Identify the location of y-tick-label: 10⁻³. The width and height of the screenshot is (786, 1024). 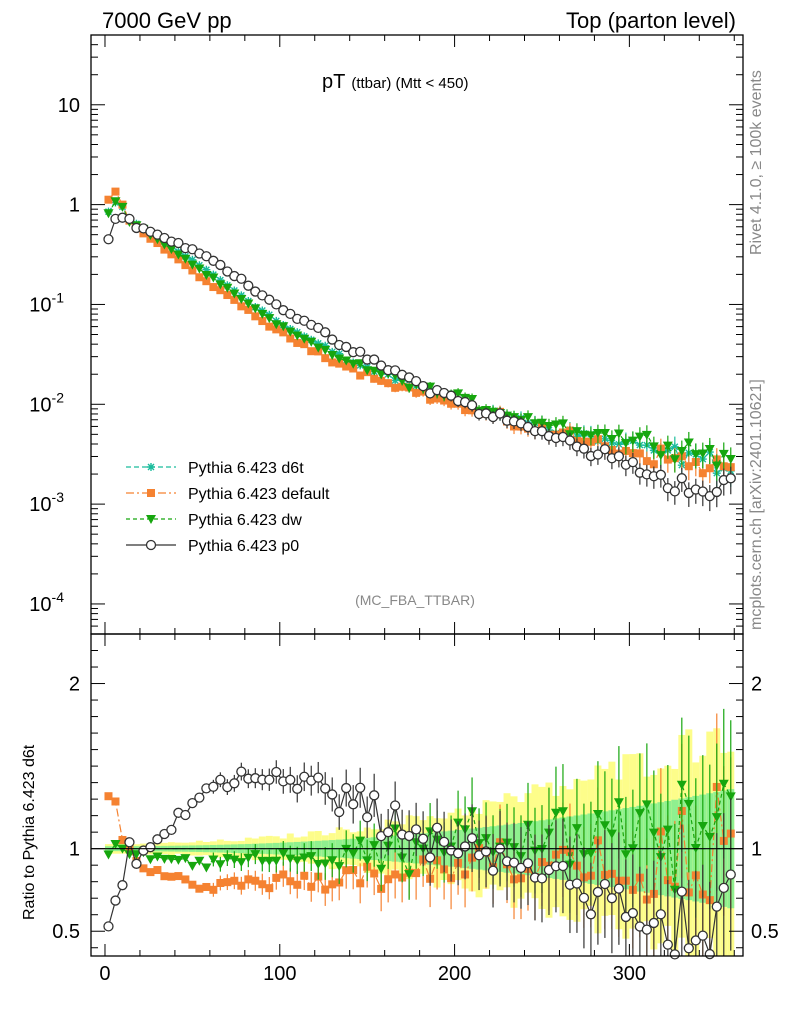
(46, 502).